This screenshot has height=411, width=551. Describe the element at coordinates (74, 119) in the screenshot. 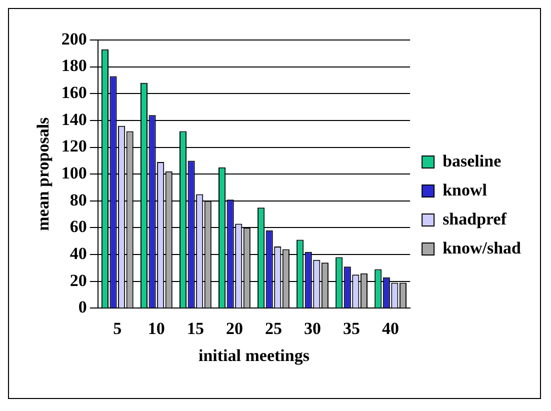

I see `y-tick-label: 140` at that location.